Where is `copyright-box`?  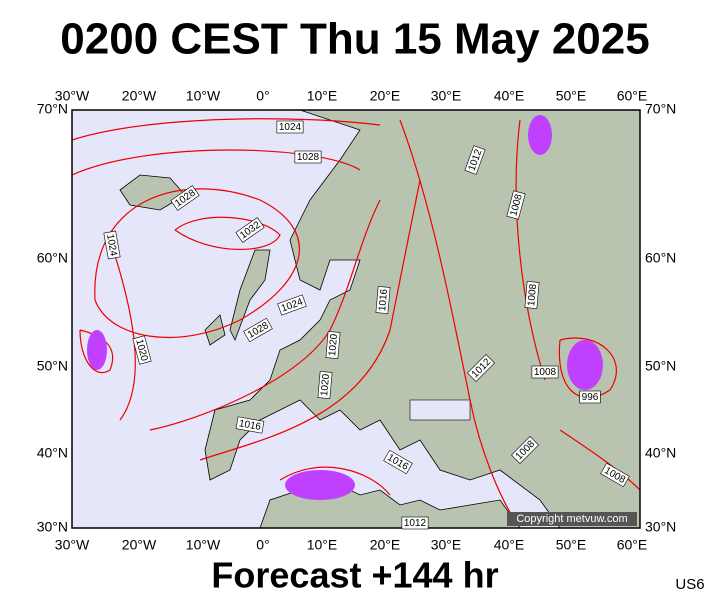
copyright-box is located at coordinates (572, 519).